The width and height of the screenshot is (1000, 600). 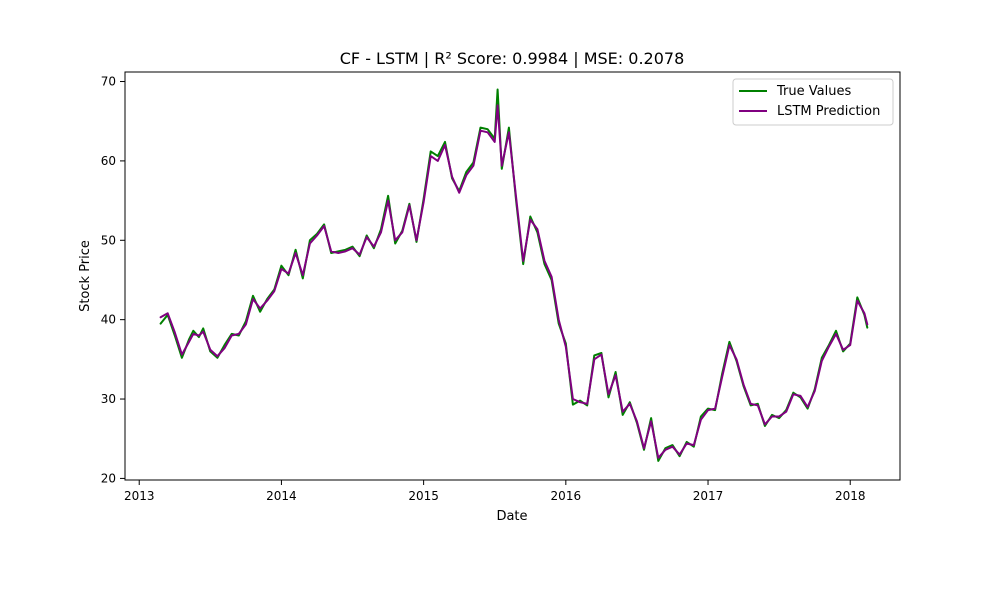 I want to click on legend: True Values LSTM Prediction, so click(x=813, y=102).